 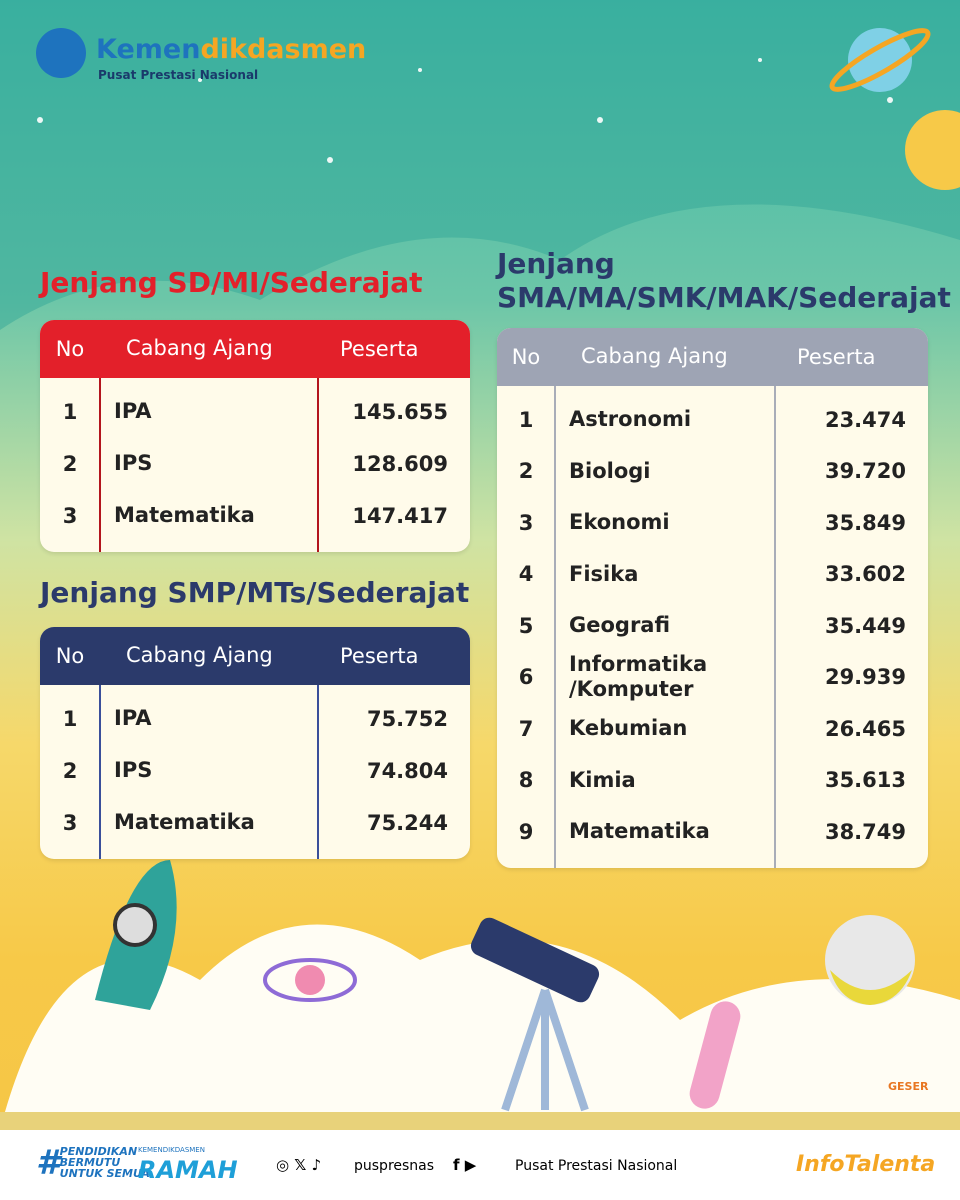 I want to click on table-row: 2 Biologi 39.720, so click(x=712, y=472).